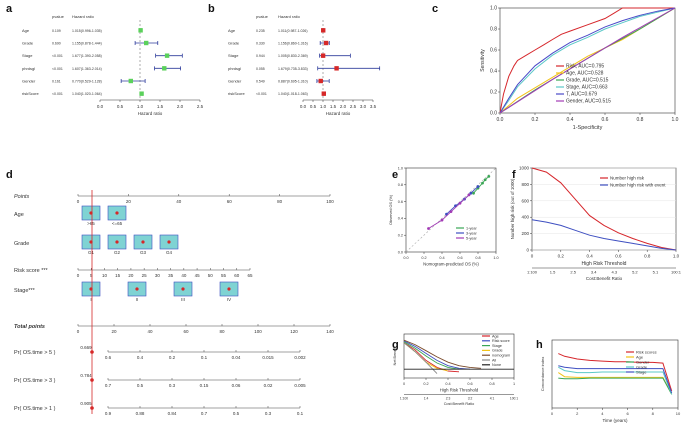  Describe the element at coordinates (211, 9) in the screenshot. I see `panel-label-b: b` at that location.